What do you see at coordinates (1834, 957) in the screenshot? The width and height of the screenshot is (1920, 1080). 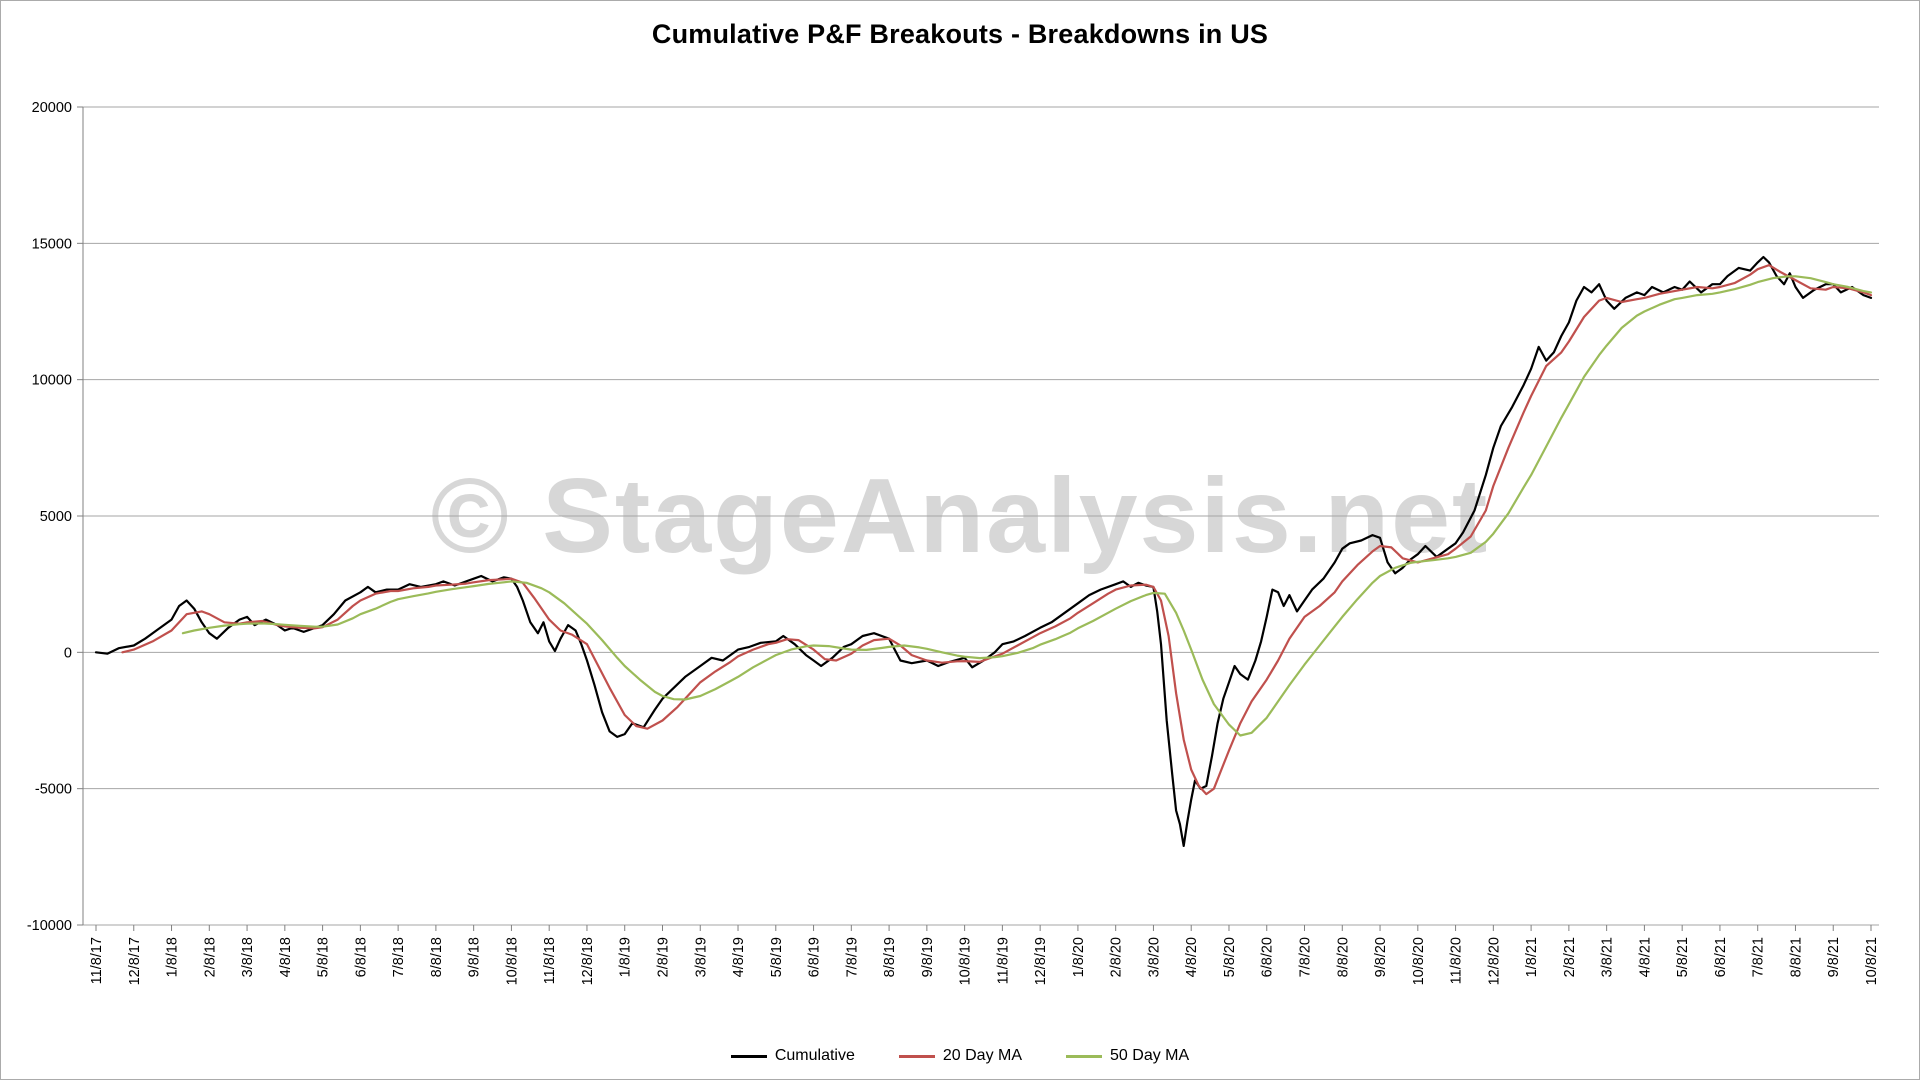 I see `x-tick-label: 9/8/21` at bounding box center [1834, 957].